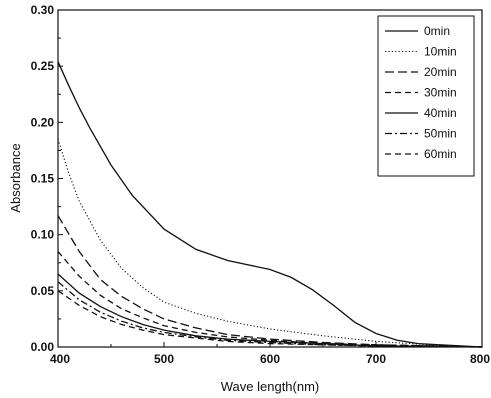  I want to click on x-tick-label: 600, so click(270, 359).